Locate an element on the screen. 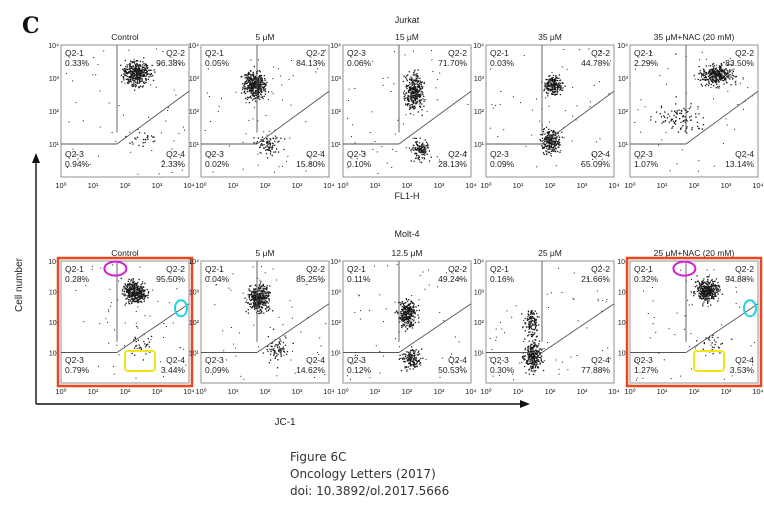  panel-title: 35 μM+NAC (20 mM) is located at coordinates (694, 37).